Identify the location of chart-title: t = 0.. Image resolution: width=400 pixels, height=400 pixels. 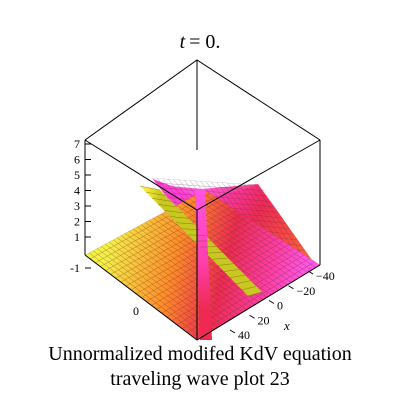
(200, 42).